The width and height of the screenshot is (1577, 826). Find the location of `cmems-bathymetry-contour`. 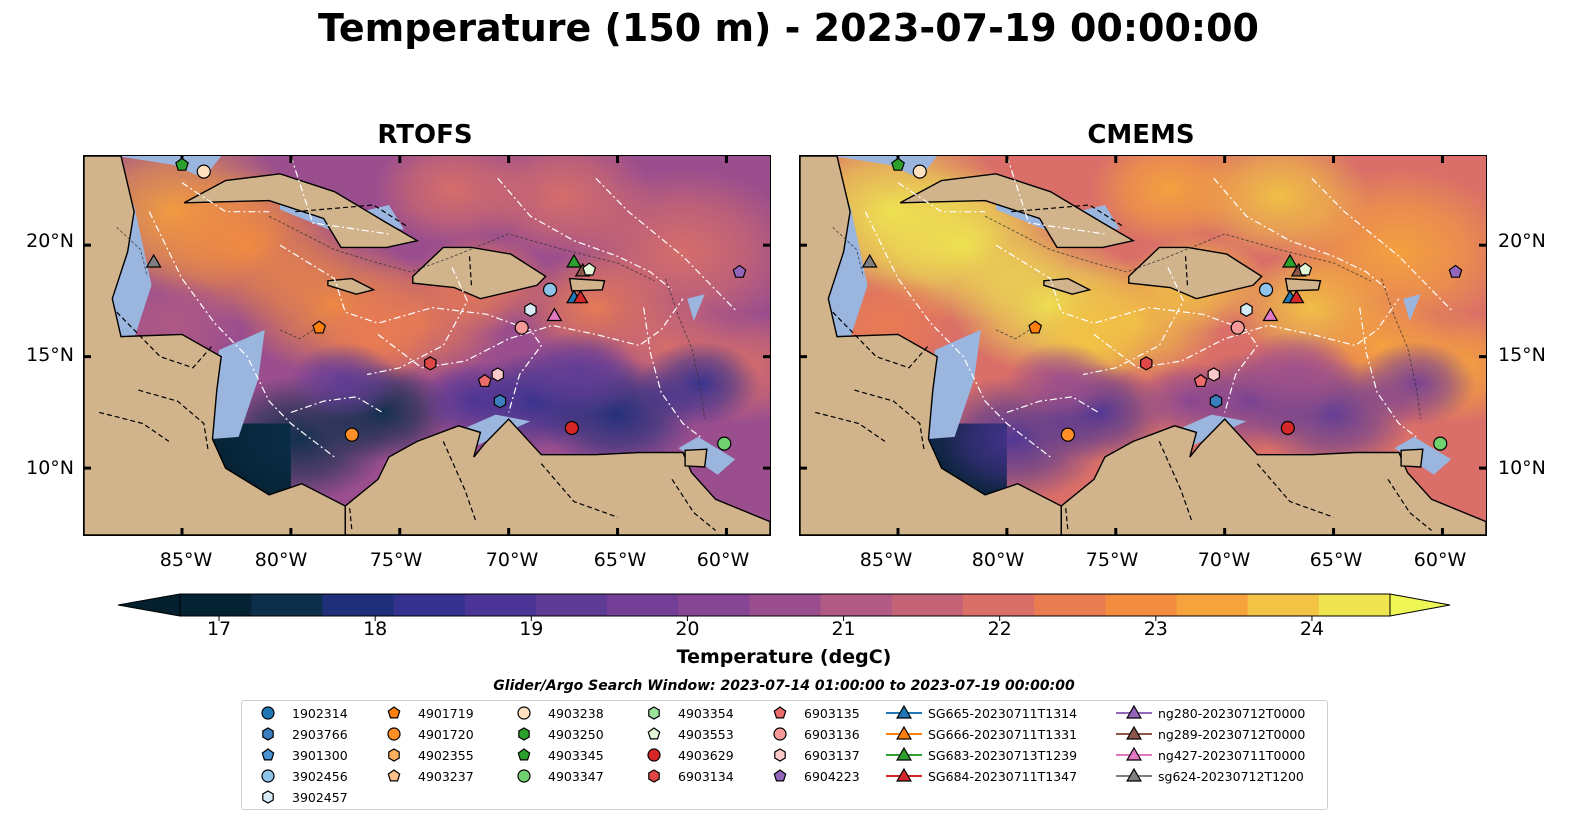

cmems-bathymetry-contour is located at coordinates (848, 251).